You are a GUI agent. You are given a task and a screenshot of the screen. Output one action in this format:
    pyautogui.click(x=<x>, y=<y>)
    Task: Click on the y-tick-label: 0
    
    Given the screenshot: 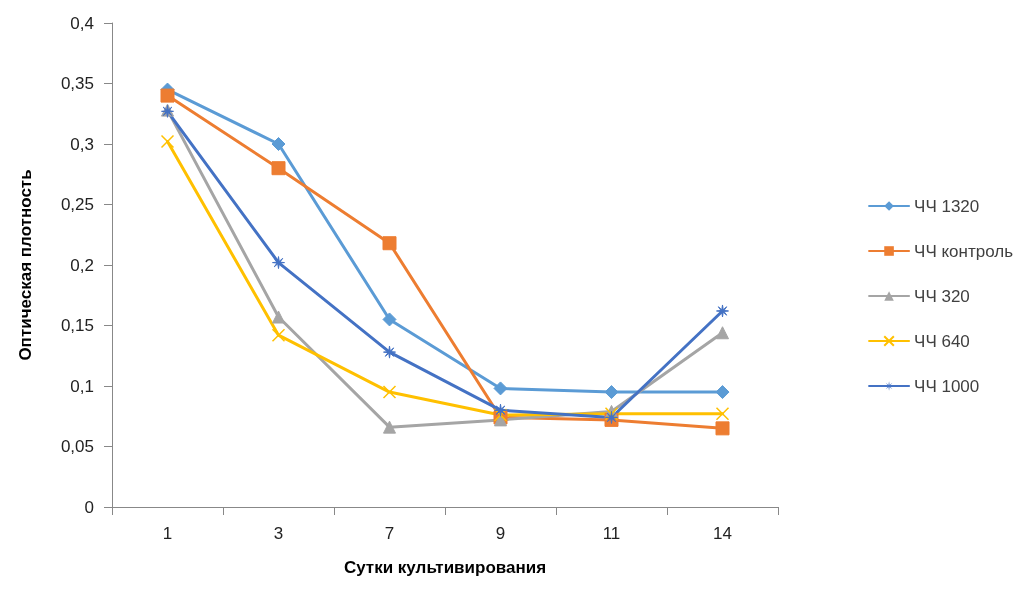 What is the action you would take?
    pyautogui.click(x=89, y=507)
    